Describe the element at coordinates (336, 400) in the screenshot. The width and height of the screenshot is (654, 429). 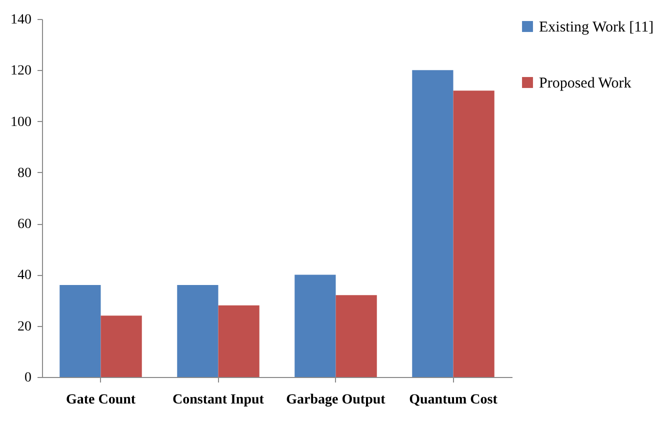
I see `x-tick-label: Garbage Output` at that location.